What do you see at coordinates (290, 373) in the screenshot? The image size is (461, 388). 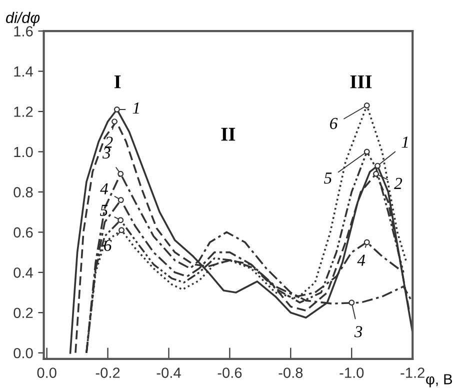 I see `x-tick-label: -0.8` at bounding box center [290, 373].